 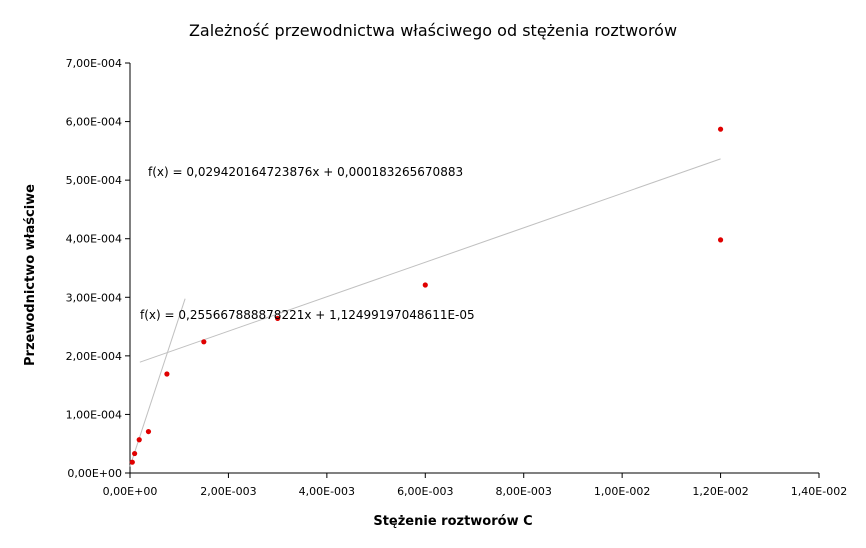 What do you see at coordinates (94, 239) in the screenshot?
I see `y-tick-label: 4,00E-004` at bounding box center [94, 239].